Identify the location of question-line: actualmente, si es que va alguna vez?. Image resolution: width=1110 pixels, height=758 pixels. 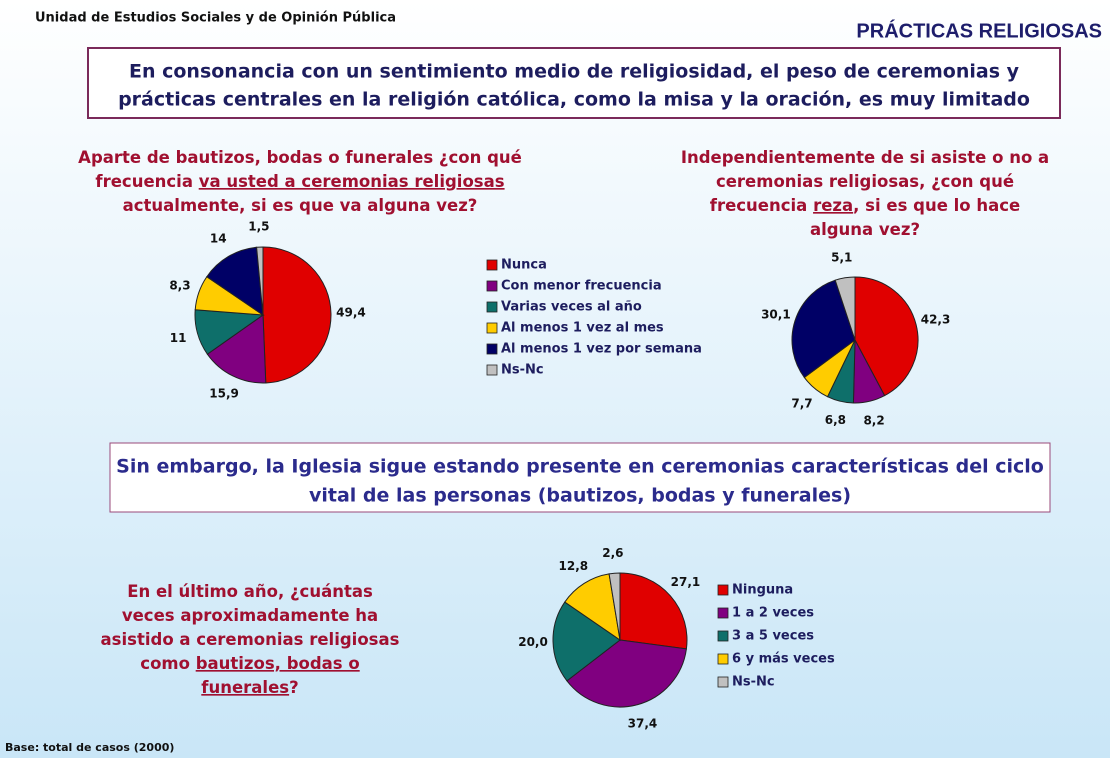
(300, 205).